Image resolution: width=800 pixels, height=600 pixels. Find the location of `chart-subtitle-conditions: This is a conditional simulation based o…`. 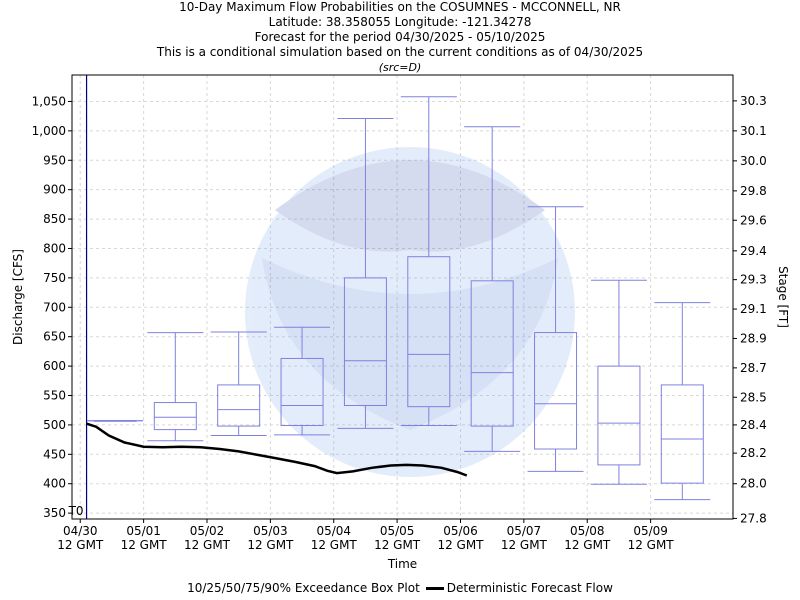

chart-subtitle-conditions: This is a conditional simulation based o… is located at coordinates (400, 52).